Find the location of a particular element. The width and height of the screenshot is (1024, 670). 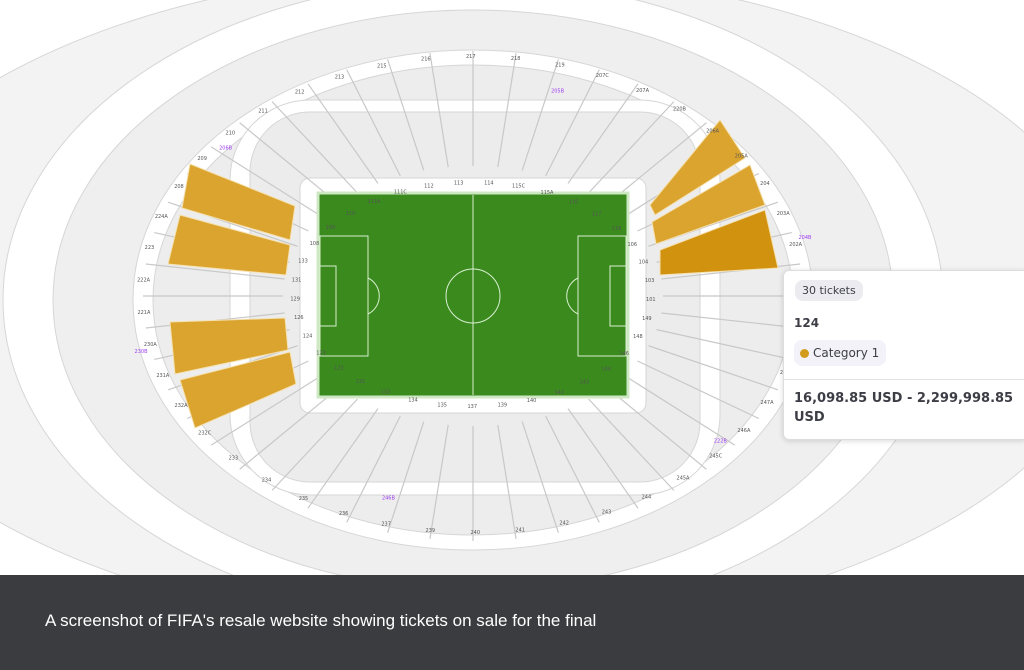

section-label: 212 is located at coordinates (300, 92).